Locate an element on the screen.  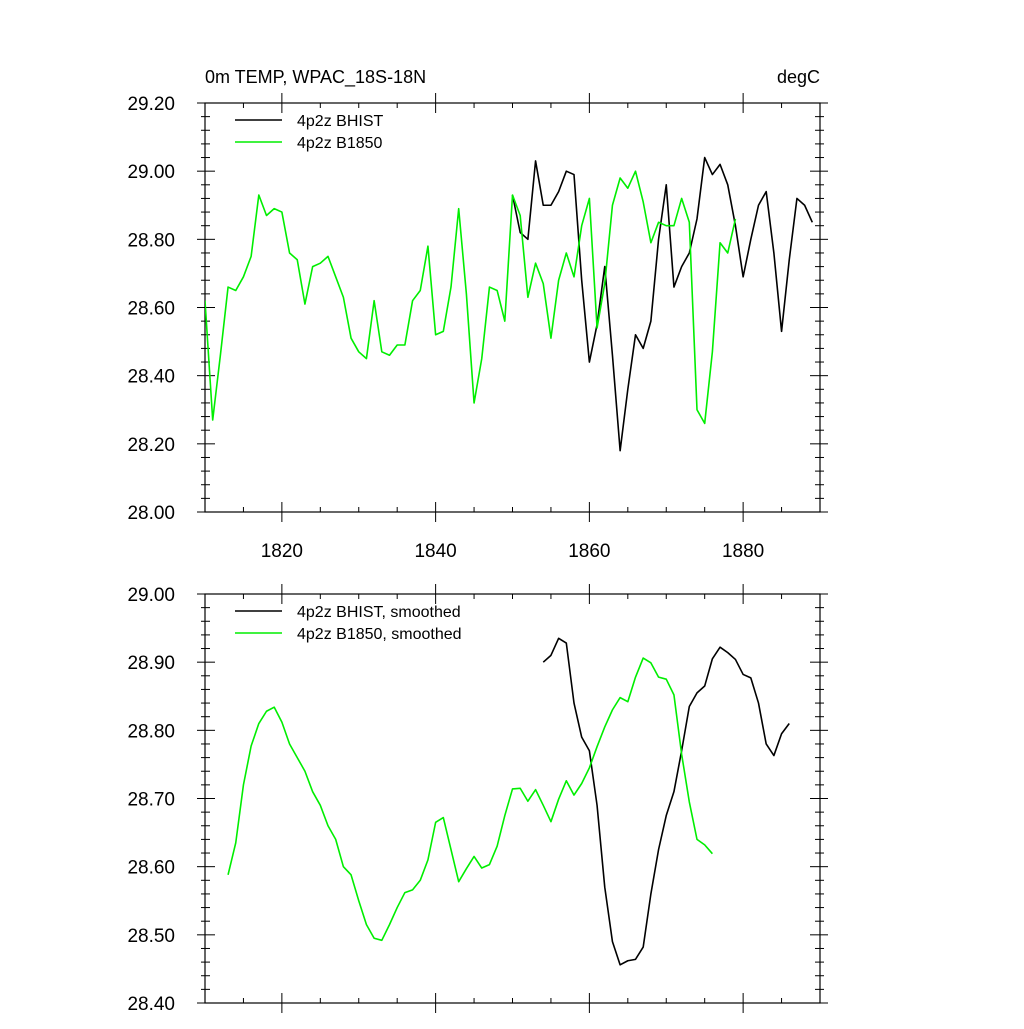
x-tick-label: 1840 is located at coordinates (435, 551).